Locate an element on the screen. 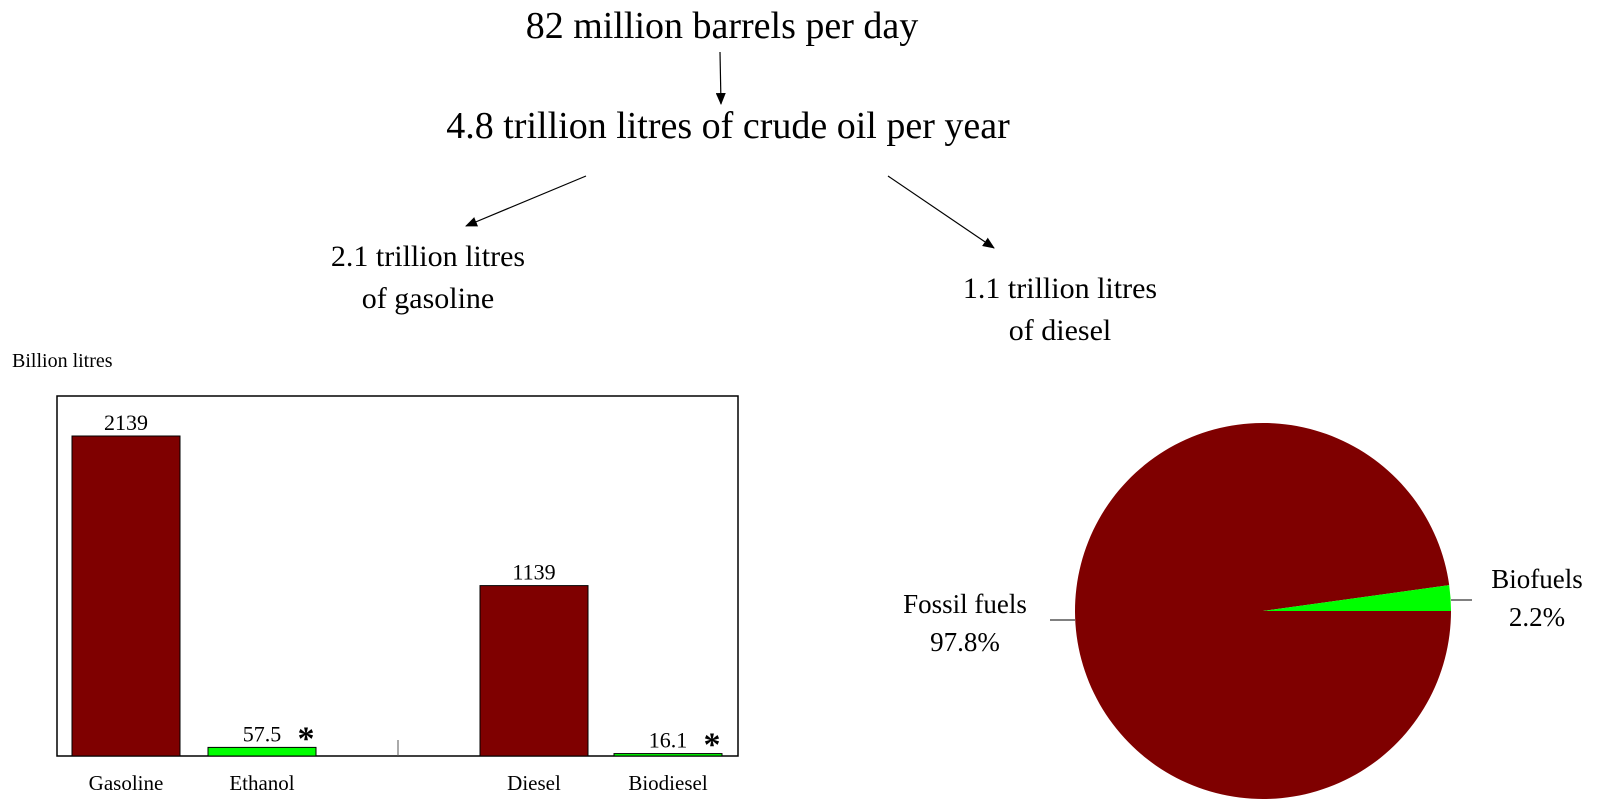 The width and height of the screenshot is (1604, 799). pie-slice-biofuels is located at coordinates (1357, 598).